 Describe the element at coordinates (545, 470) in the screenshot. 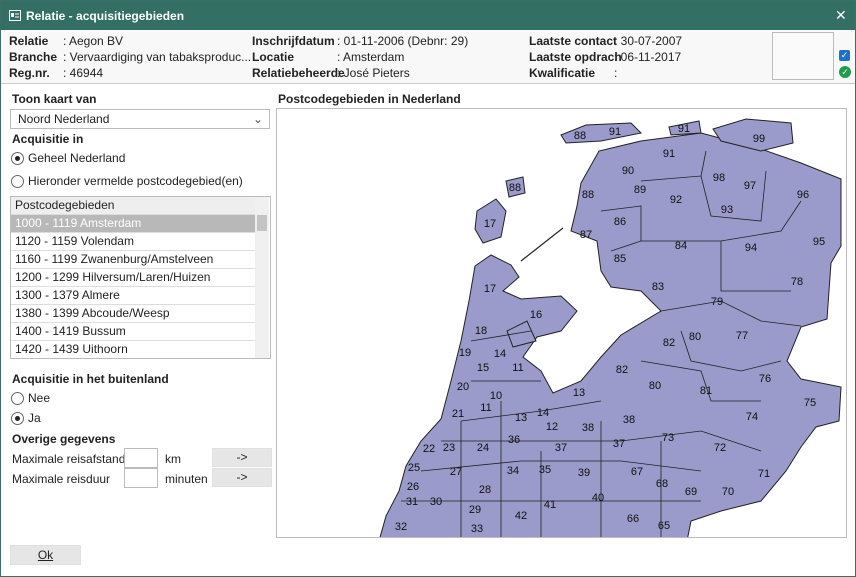

I see `region-label: 35` at that location.